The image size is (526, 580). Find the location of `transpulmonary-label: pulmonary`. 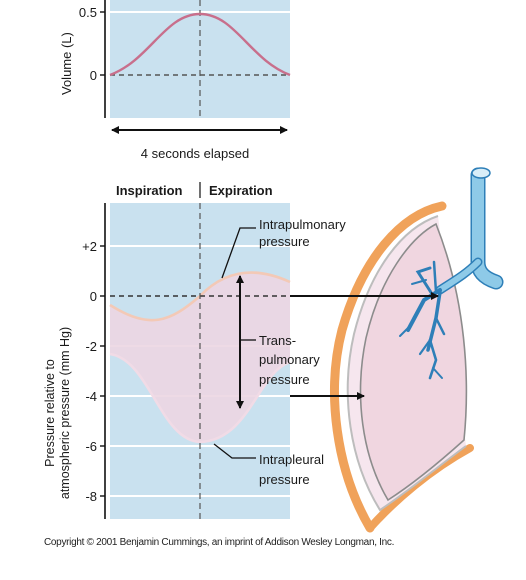

transpulmonary-label: pulmonary is located at coordinates (289, 359).